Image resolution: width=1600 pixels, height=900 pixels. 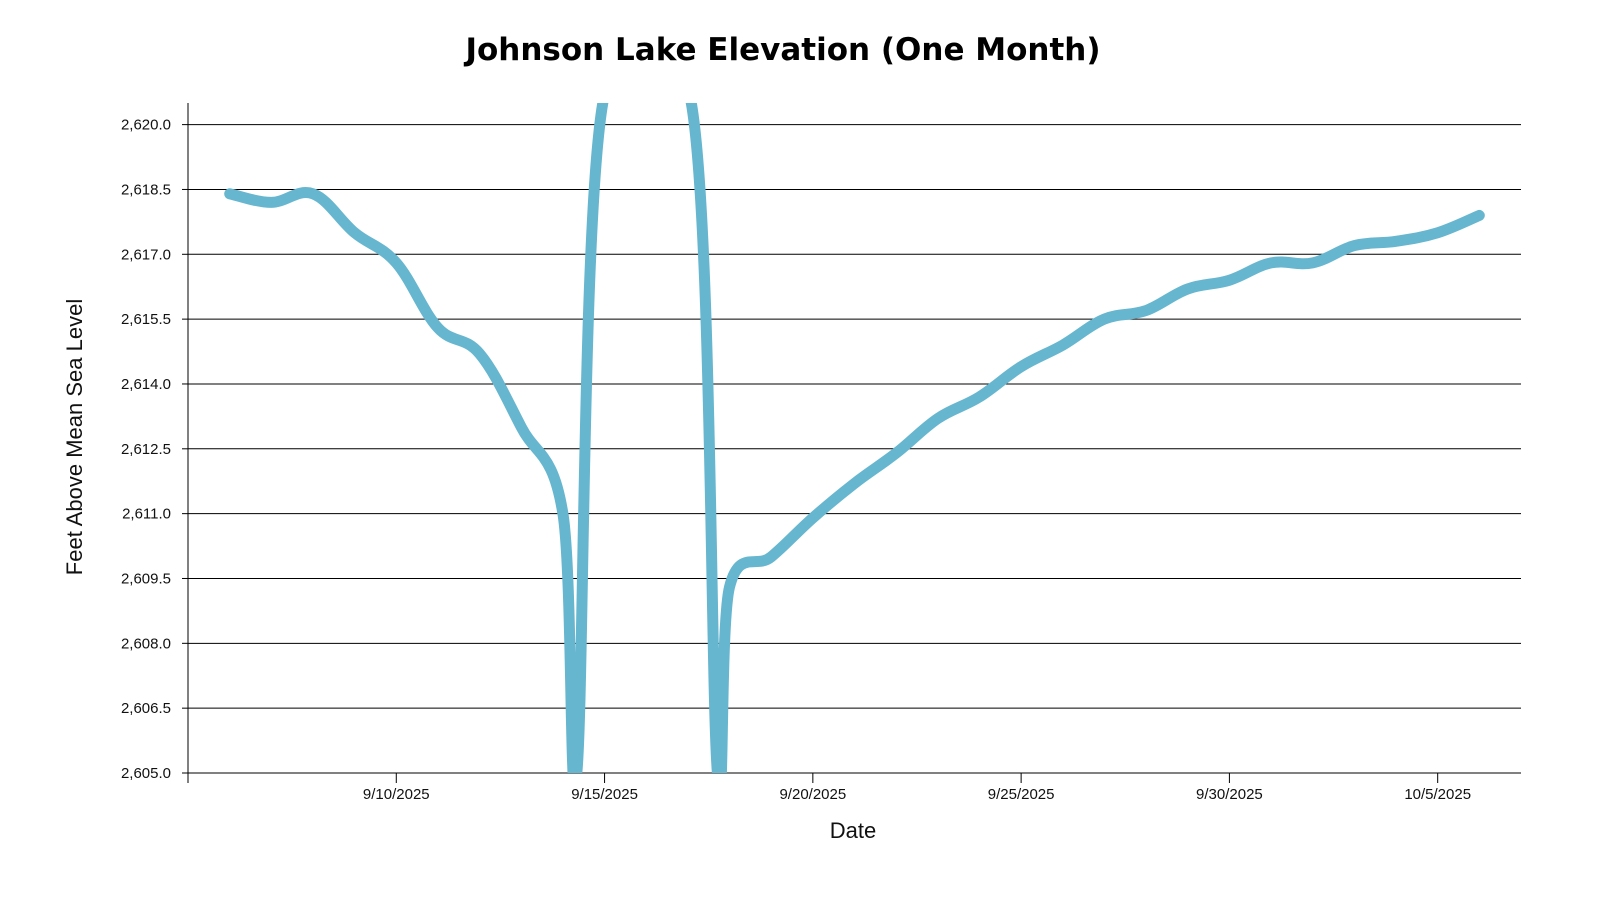 I want to click on y-tick-label: 2,611.0, so click(x=146, y=514).